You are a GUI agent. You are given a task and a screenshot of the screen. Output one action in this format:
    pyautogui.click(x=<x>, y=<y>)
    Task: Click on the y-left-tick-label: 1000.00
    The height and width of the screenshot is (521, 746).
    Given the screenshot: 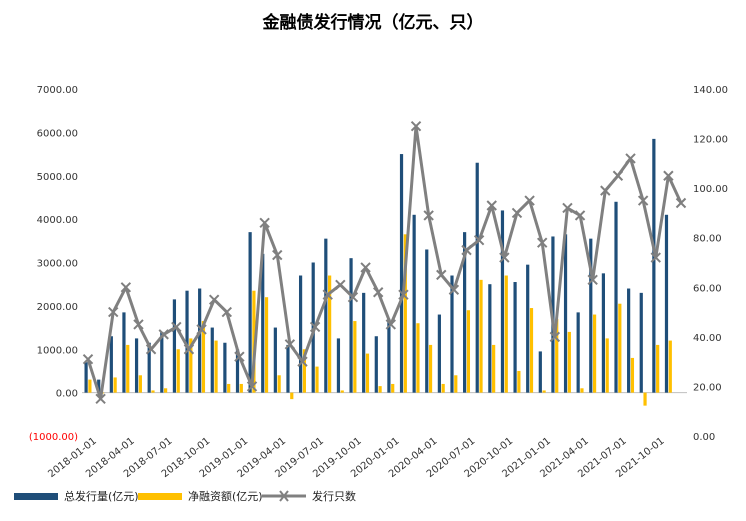 What is the action you would take?
    pyautogui.click(x=57, y=350)
    